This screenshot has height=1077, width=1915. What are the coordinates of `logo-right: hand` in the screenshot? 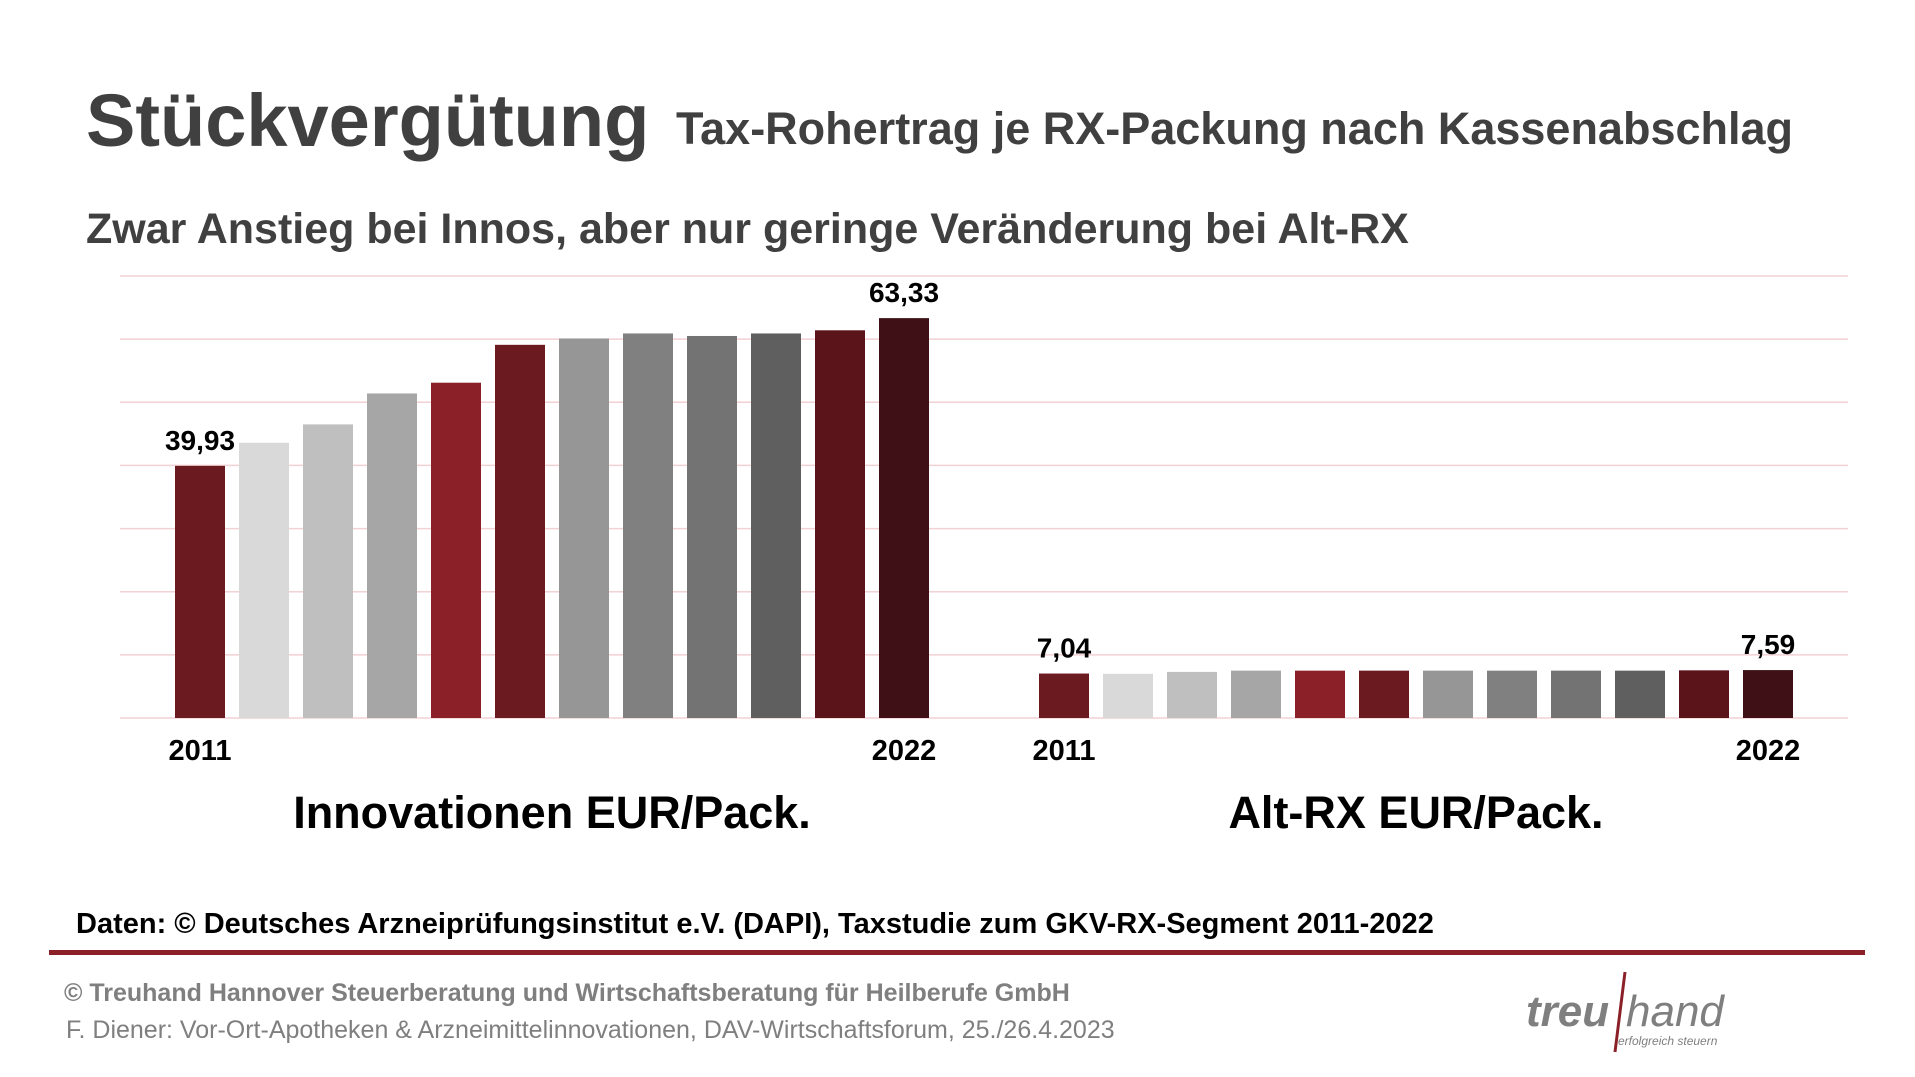 It's located at (1675, 1011).